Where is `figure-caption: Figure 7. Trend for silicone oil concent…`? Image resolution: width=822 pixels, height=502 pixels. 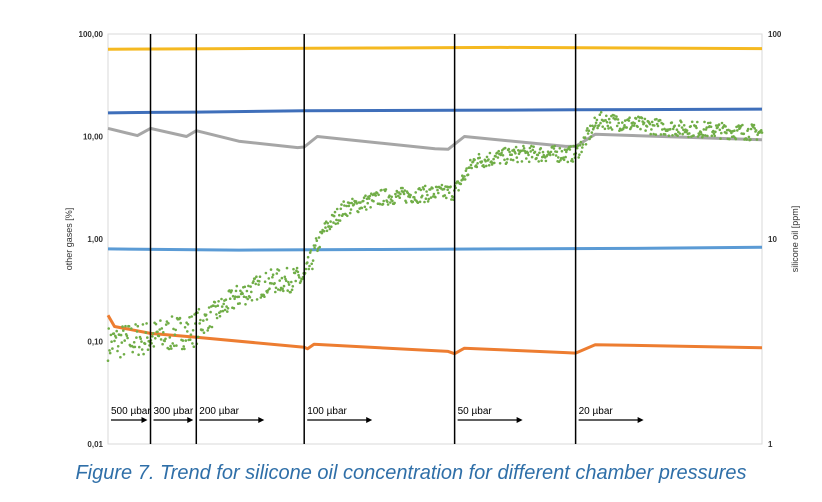 figure-caption: Figure 7. Trend for silicone oil concent… is located at coordinates (411, 473).